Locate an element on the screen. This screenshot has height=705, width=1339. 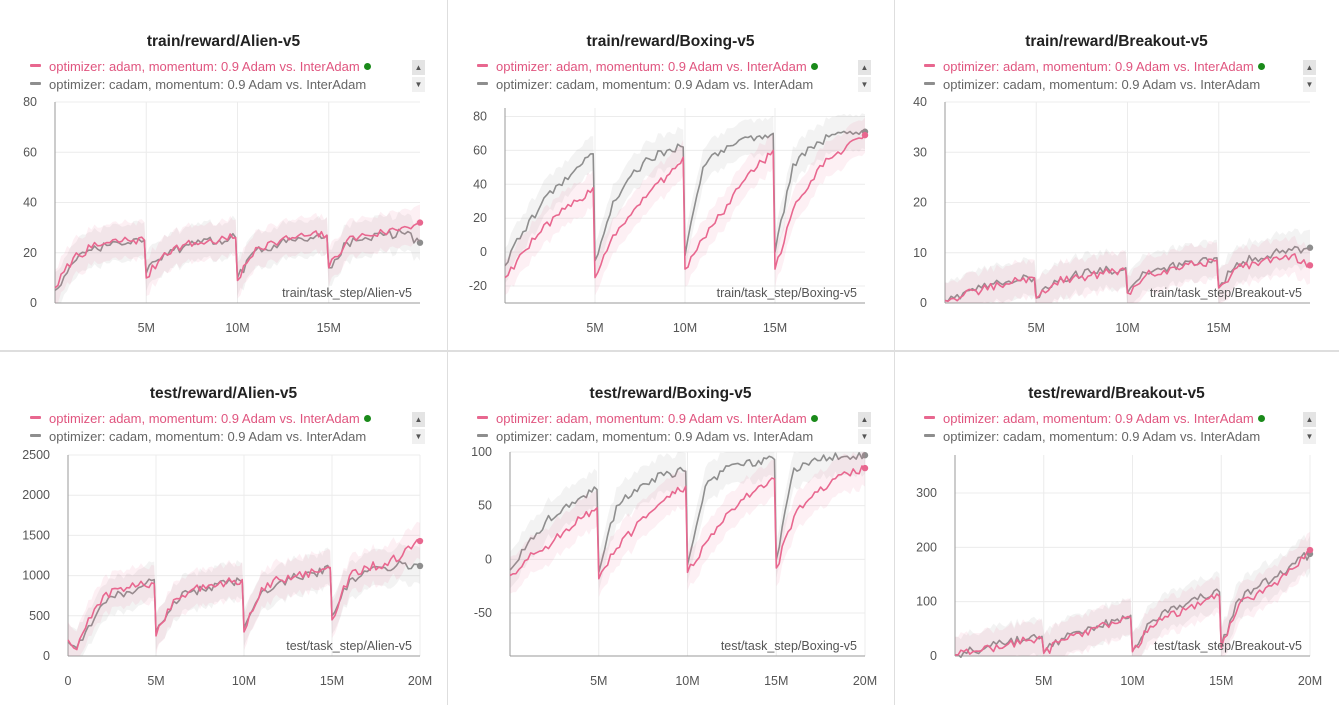
y-tick-label: 2500 is located at coordinates (36, 455).